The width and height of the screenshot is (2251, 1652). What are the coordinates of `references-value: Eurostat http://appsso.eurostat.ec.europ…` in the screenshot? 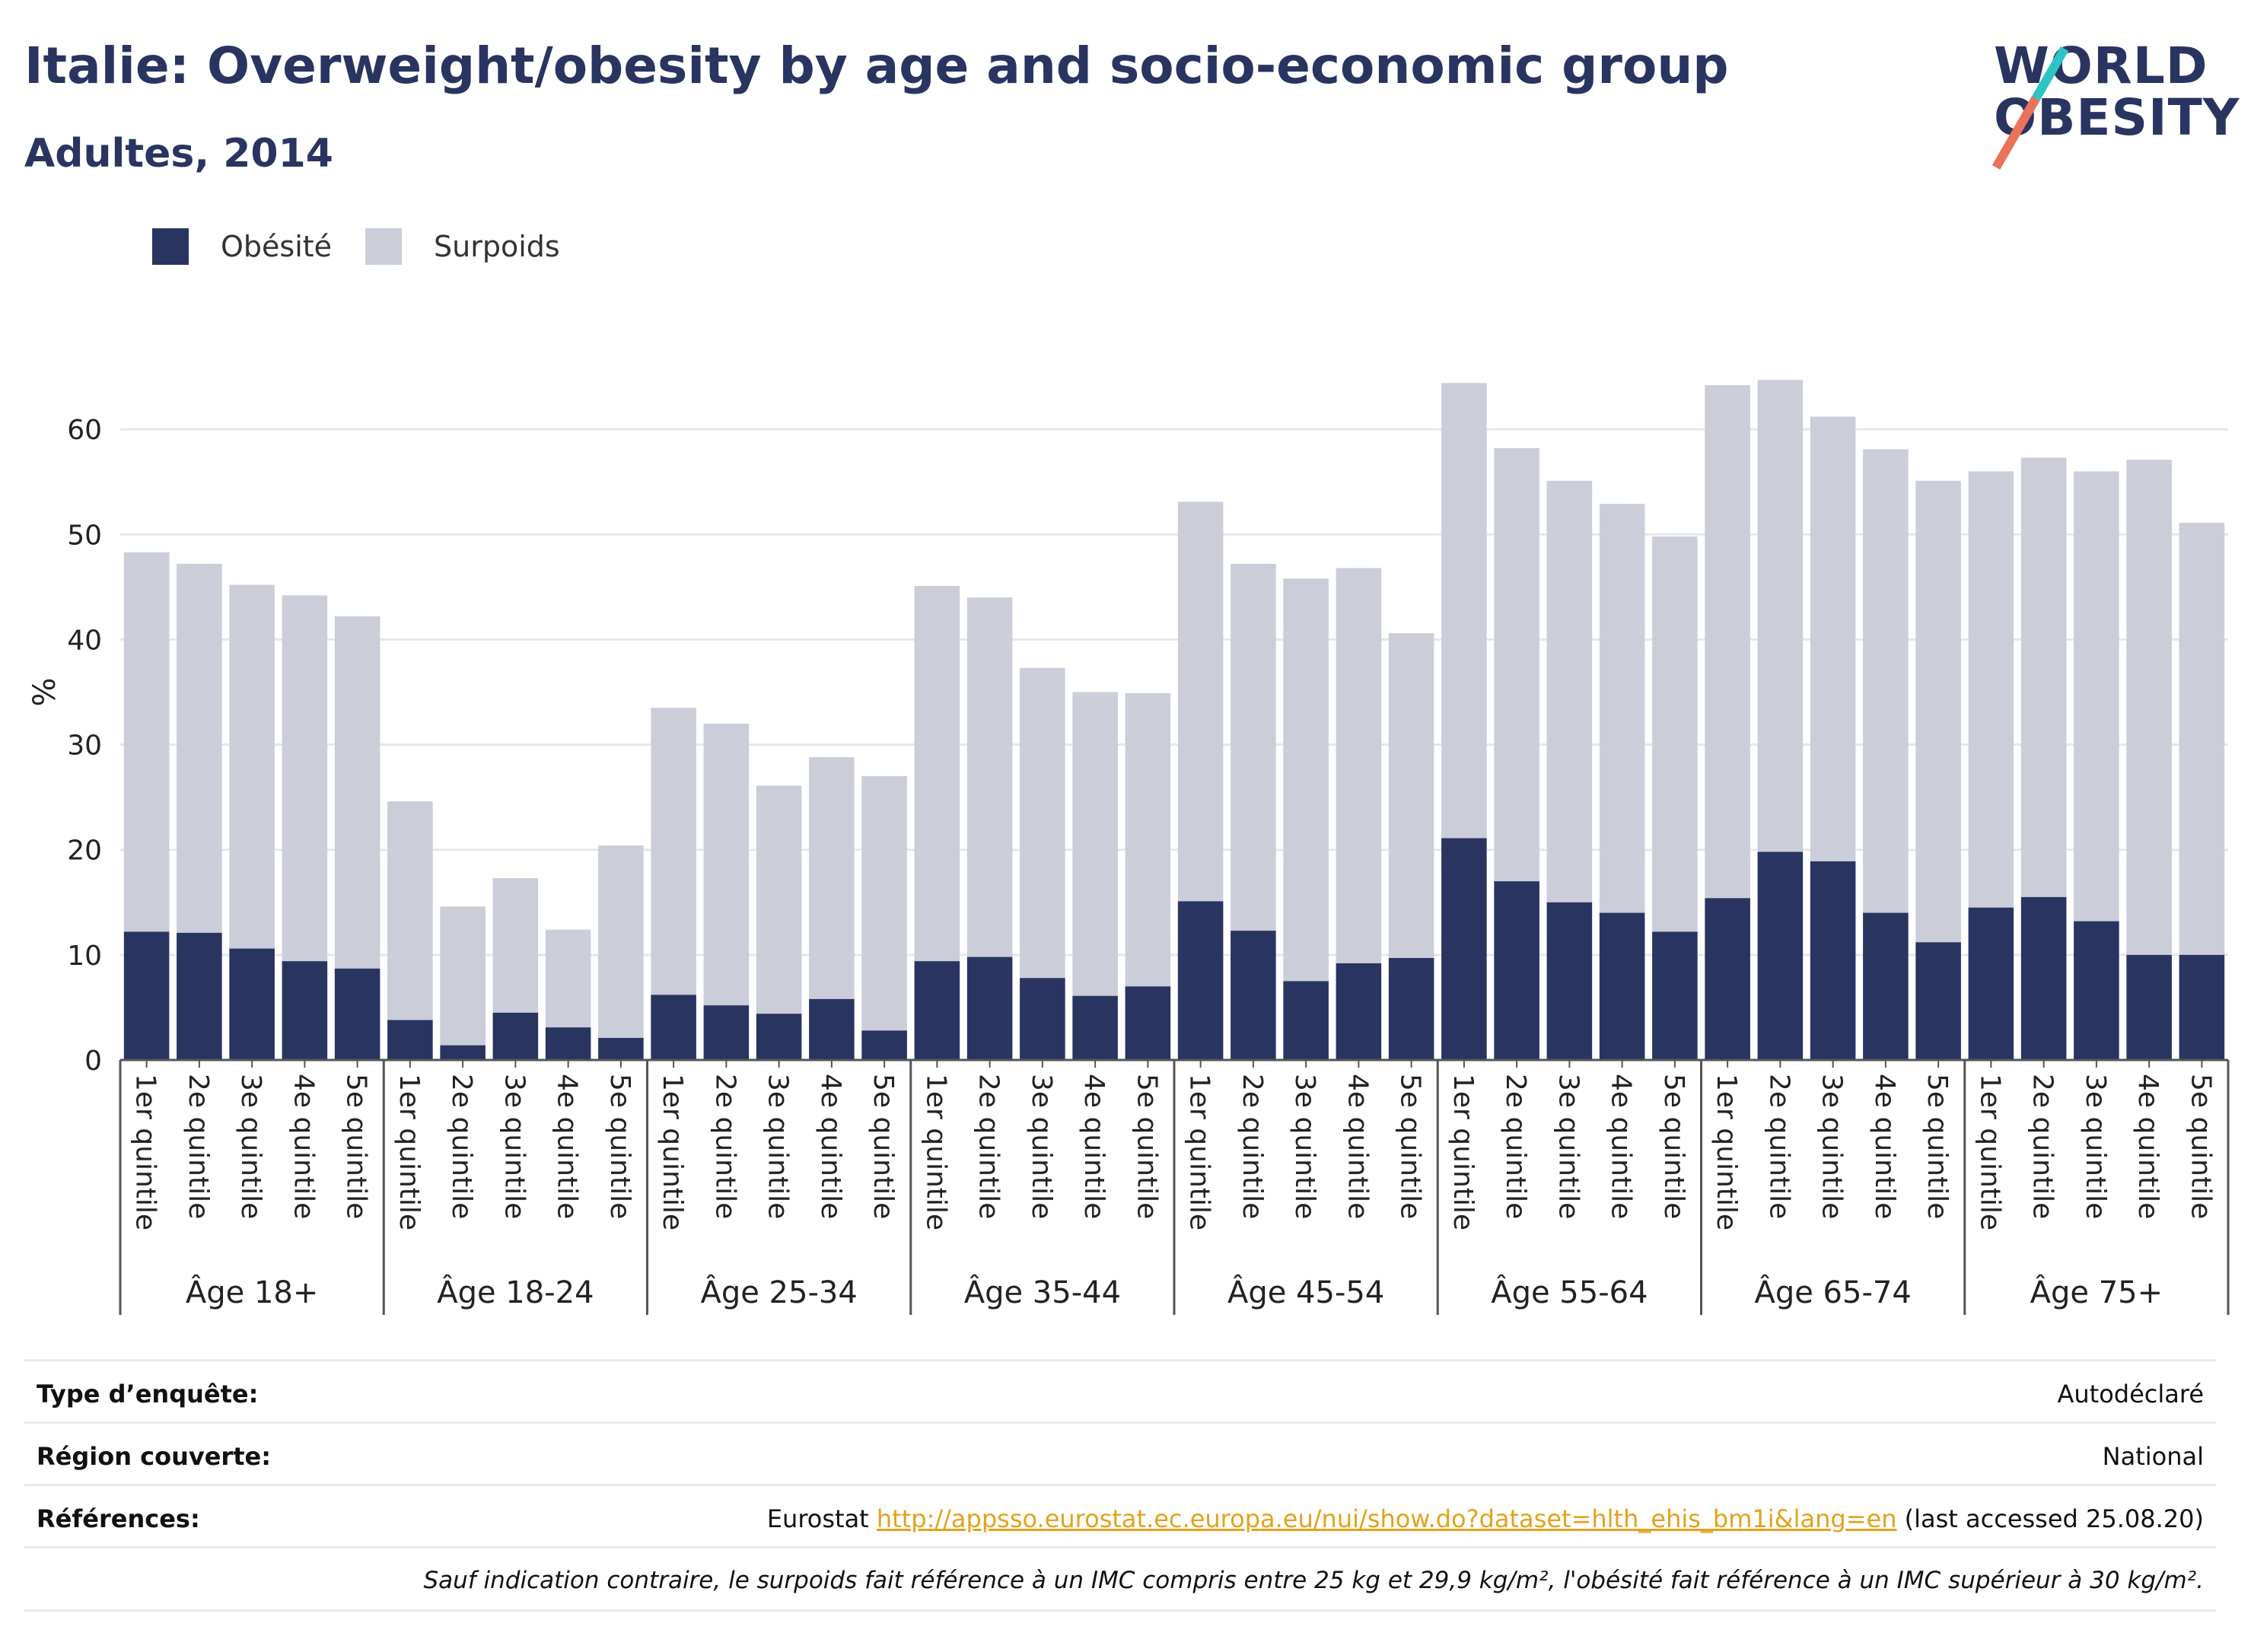 It's located at (1485, 1518).